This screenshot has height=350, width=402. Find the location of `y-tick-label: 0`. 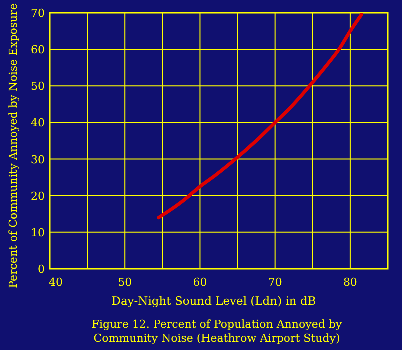

y-tick-label: 0 is located at coordinates (41, 269).